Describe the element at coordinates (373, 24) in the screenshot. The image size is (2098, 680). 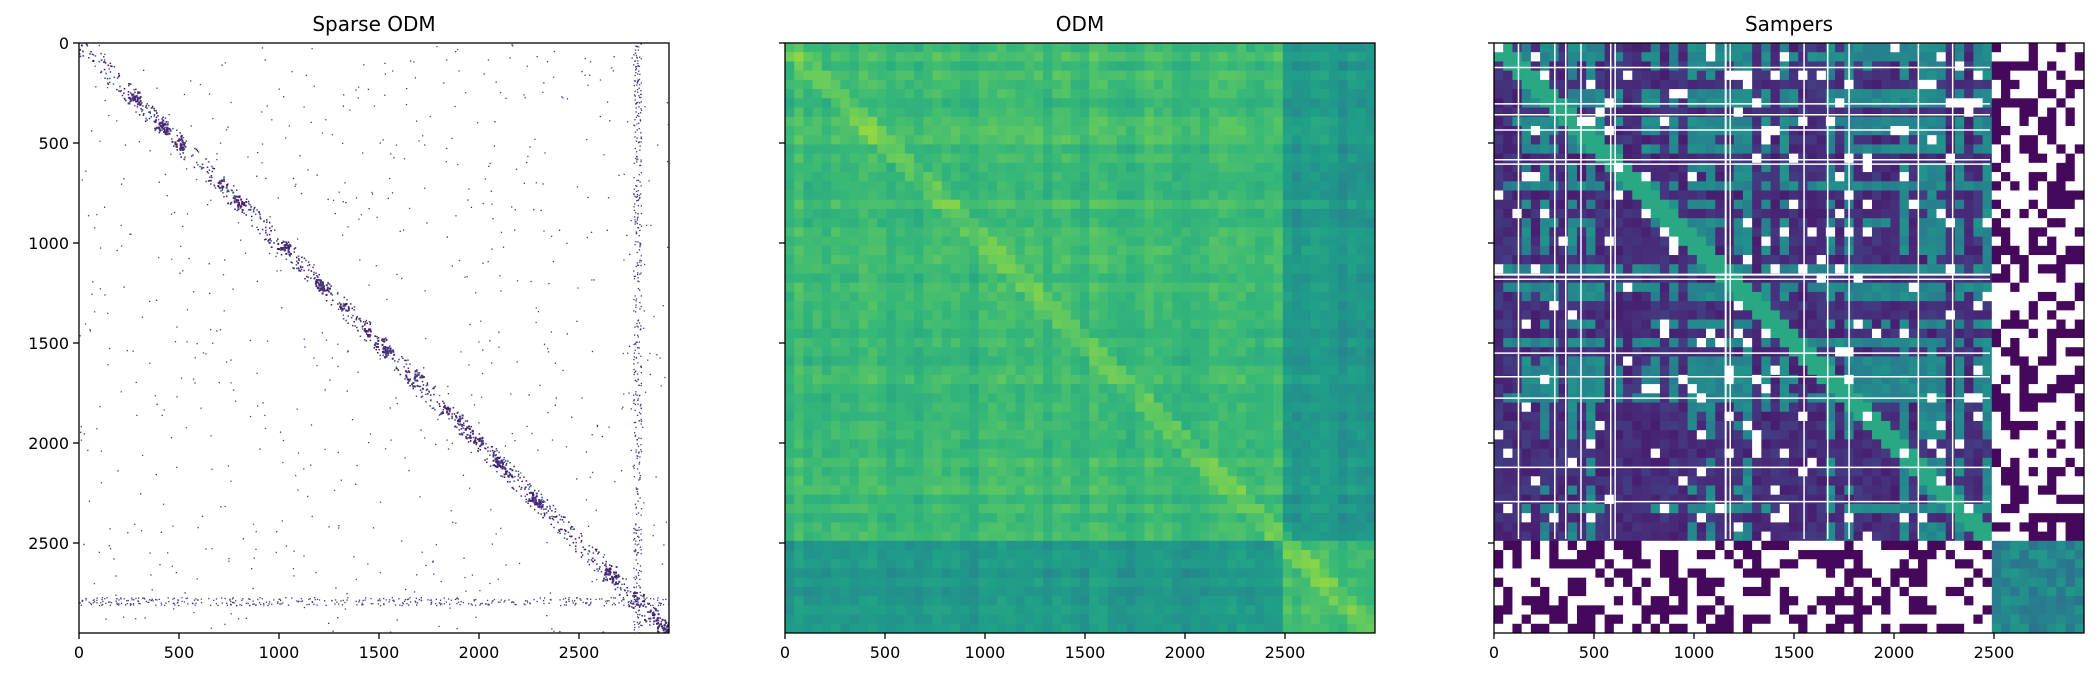
I see `chart-title: Sparse ODM` at that location.